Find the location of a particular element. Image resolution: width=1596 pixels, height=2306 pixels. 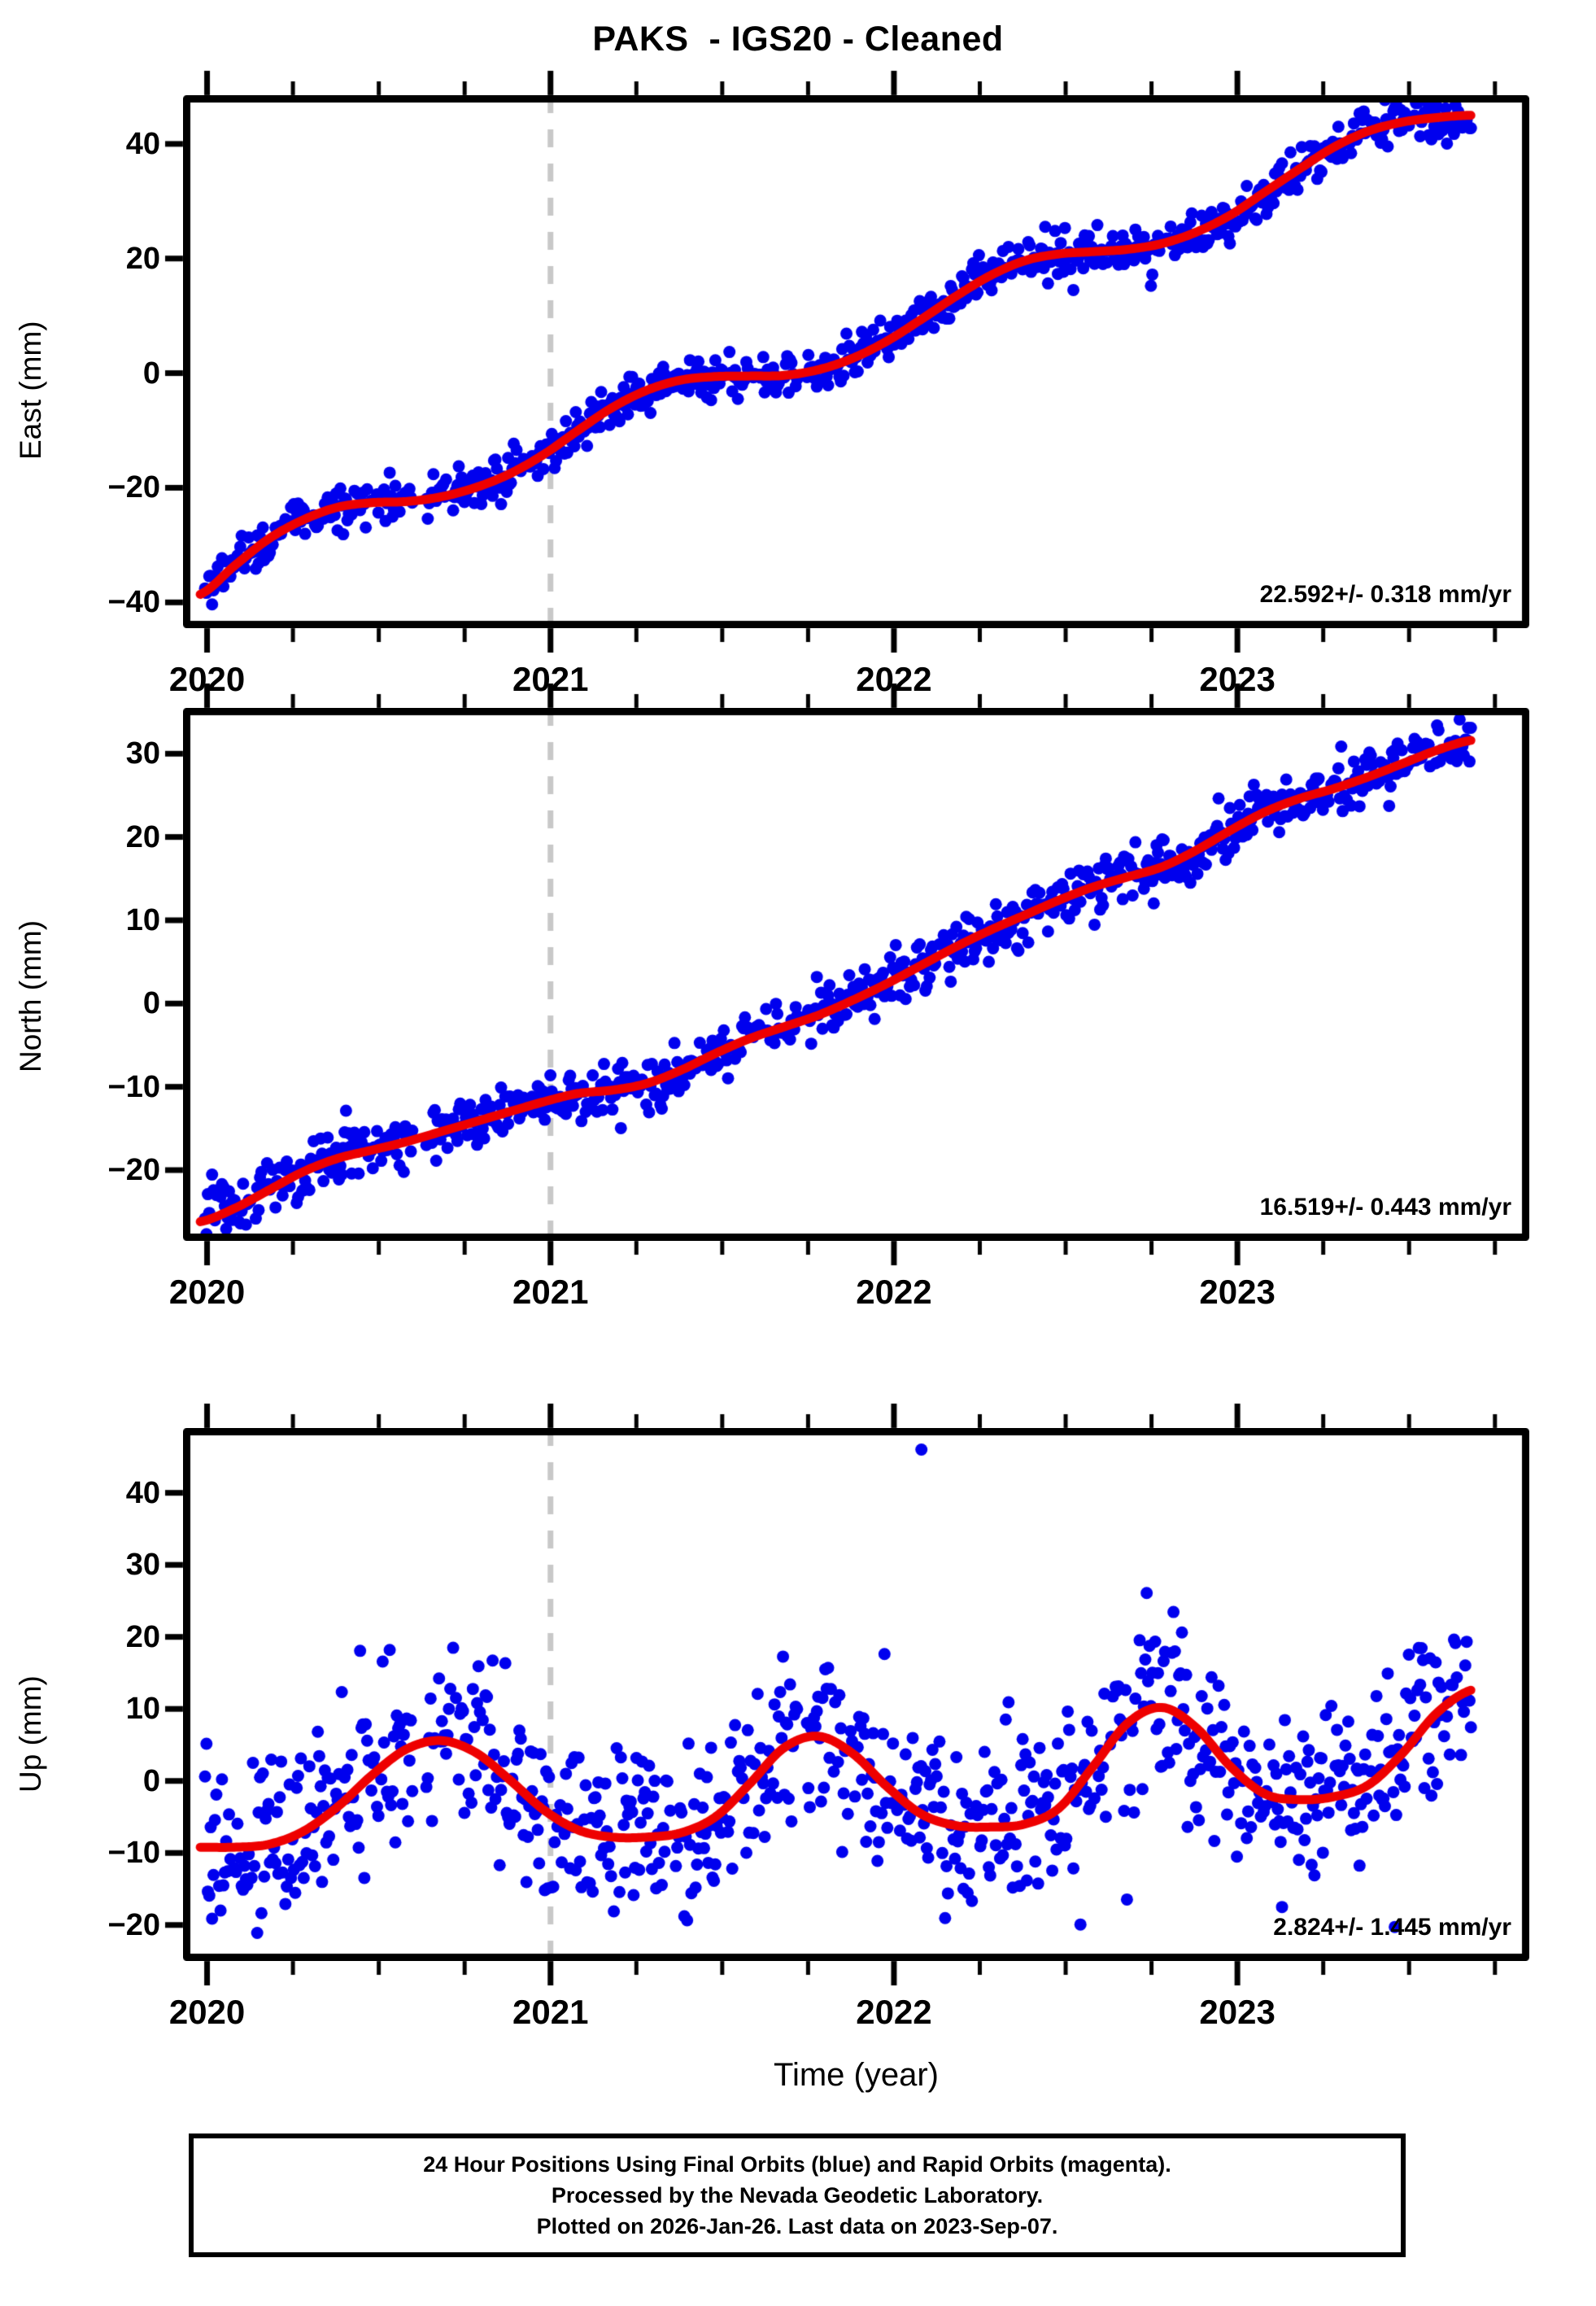

up-panel-ytick-label: 10 is located at coordinates (142, 1710).